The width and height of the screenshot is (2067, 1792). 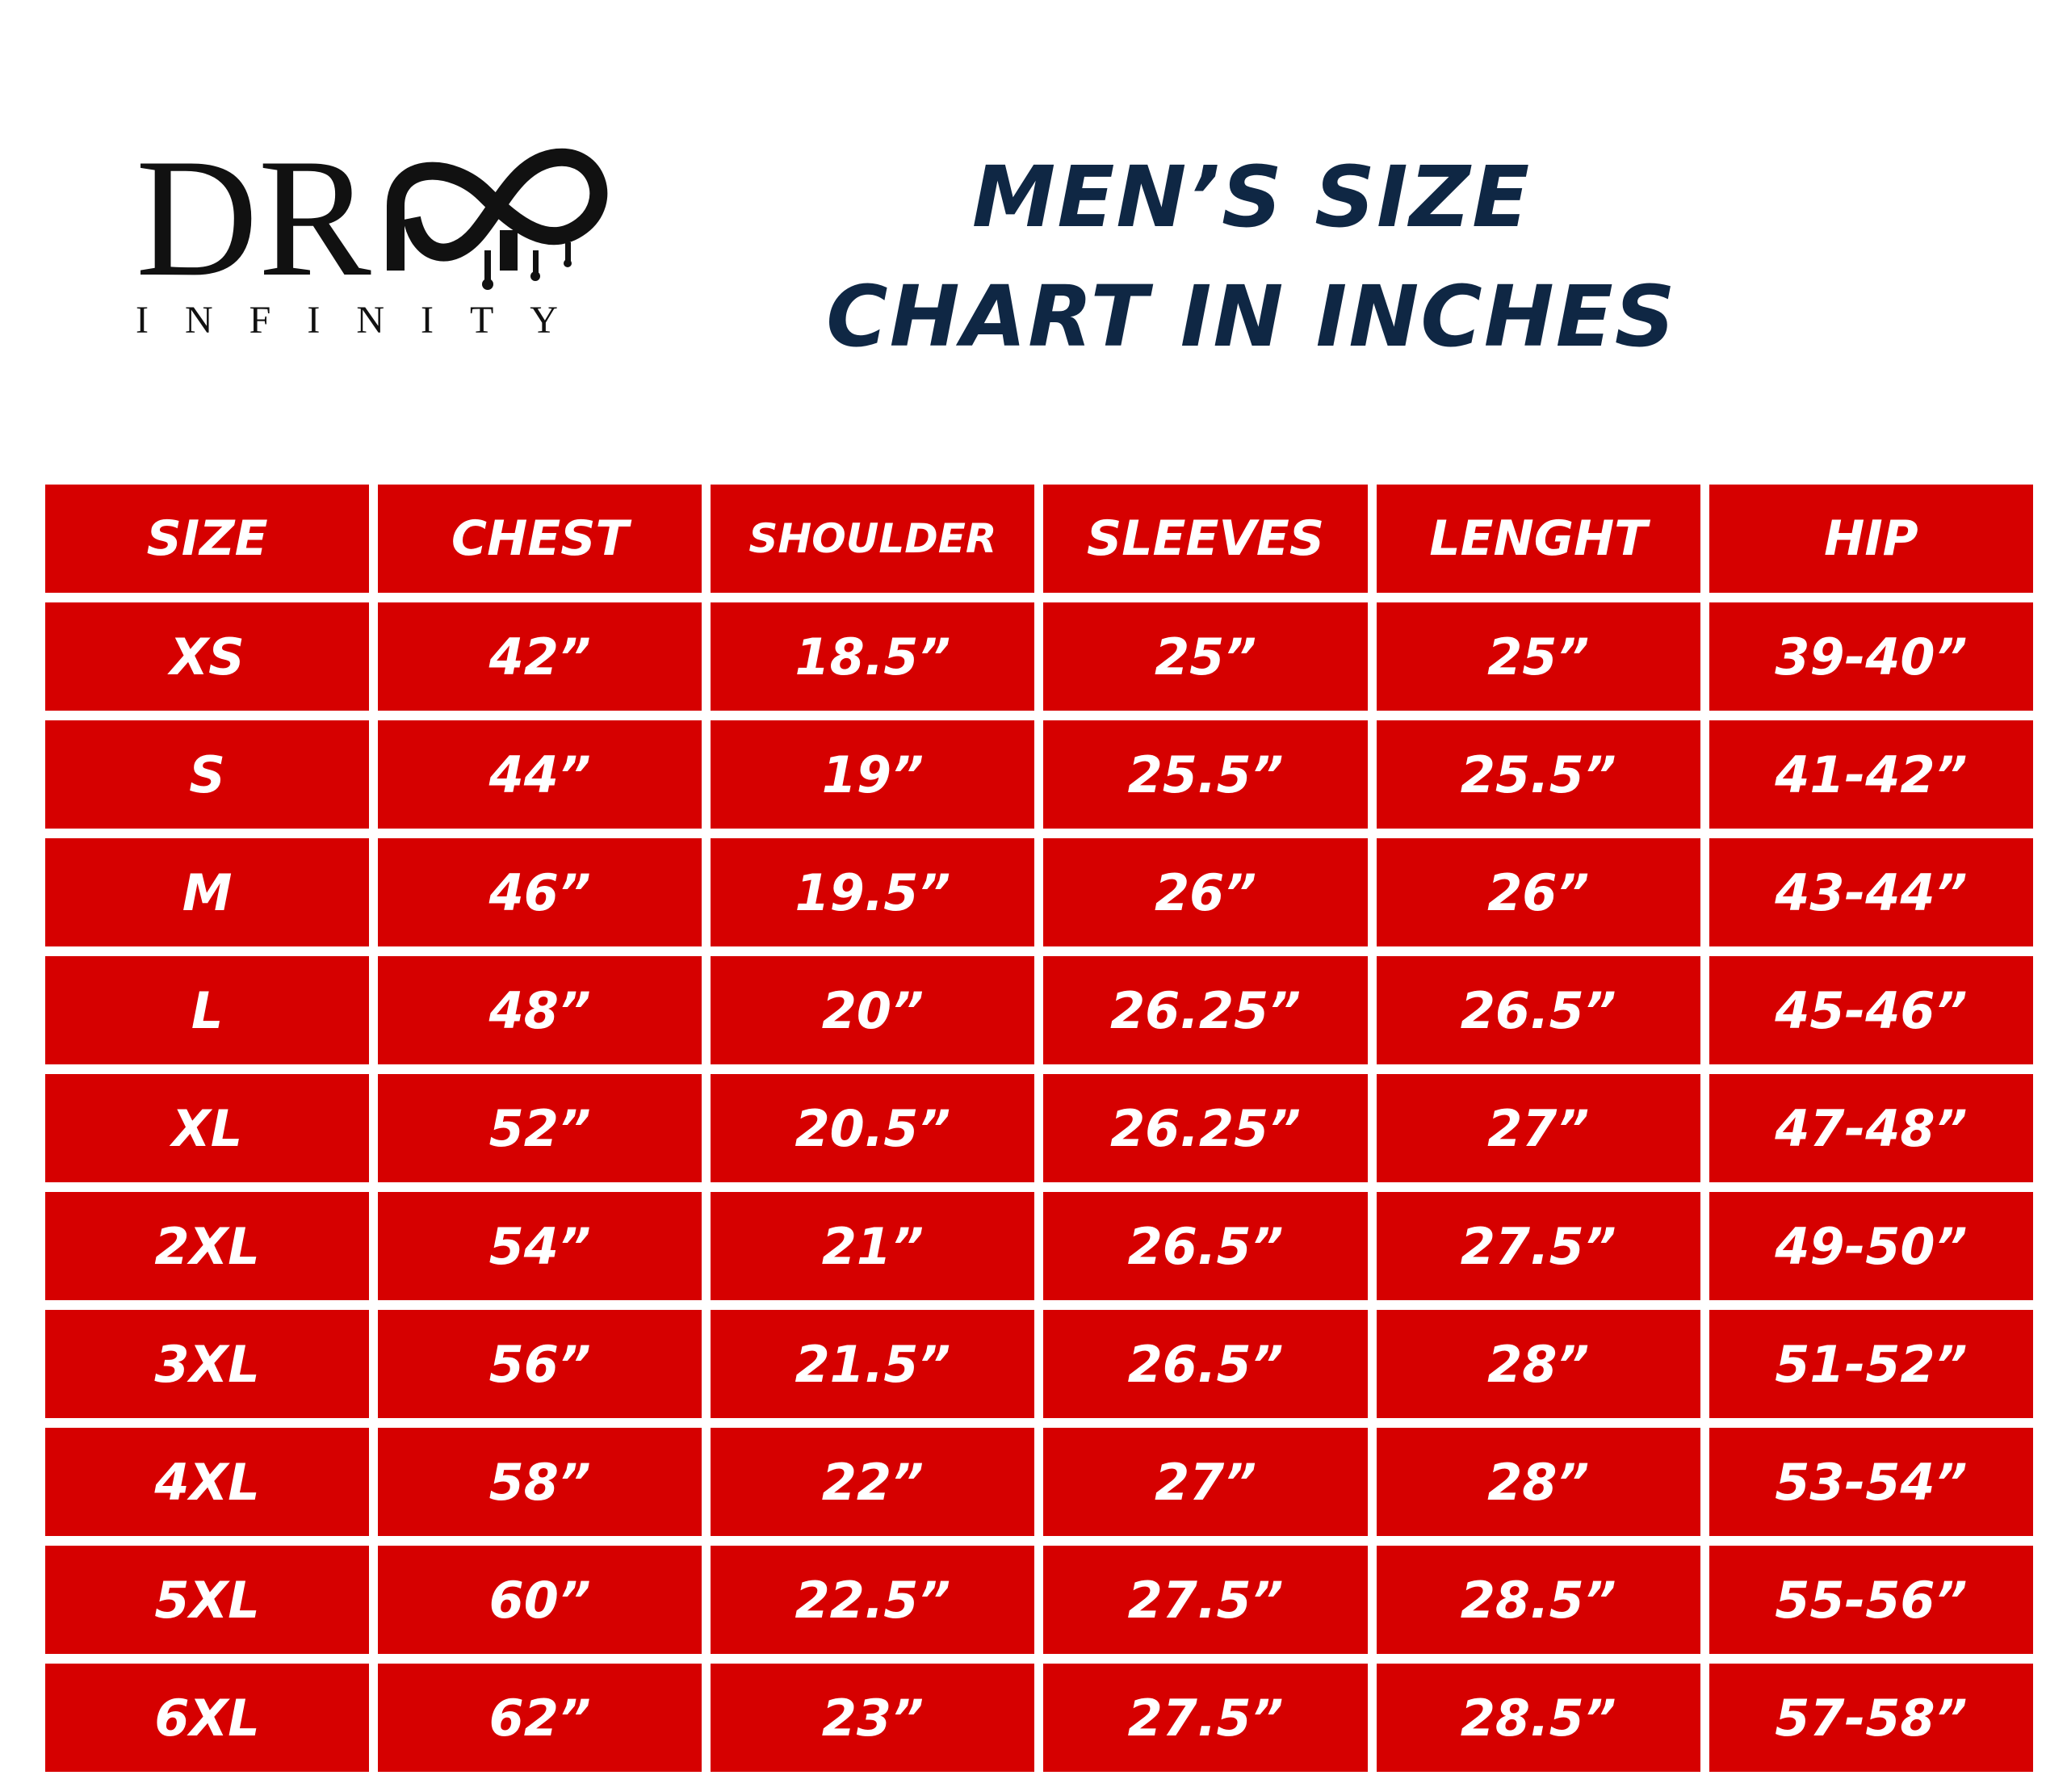 What do you see at coordinates (1871, 892) in the screenshot?
I see `measurement: 43-44”` at bounding box center [1871, 892].